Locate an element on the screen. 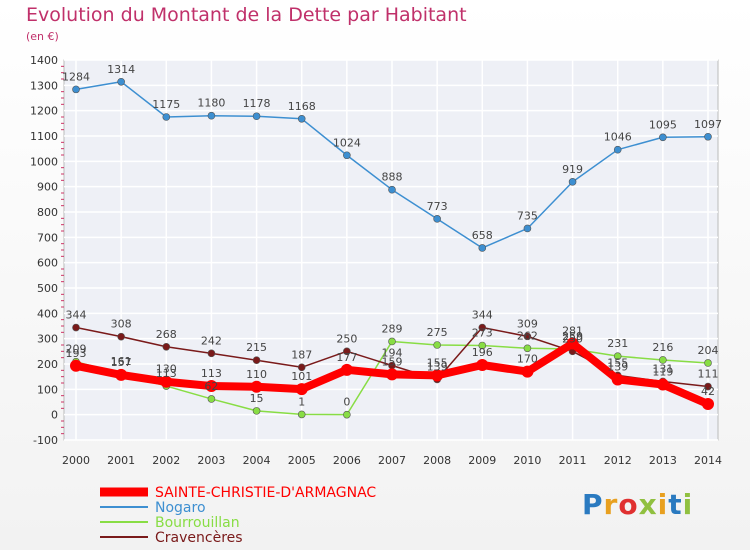 The image size is (750, 550). x-tick-label: 2002 is located at coordinates (166, 460).